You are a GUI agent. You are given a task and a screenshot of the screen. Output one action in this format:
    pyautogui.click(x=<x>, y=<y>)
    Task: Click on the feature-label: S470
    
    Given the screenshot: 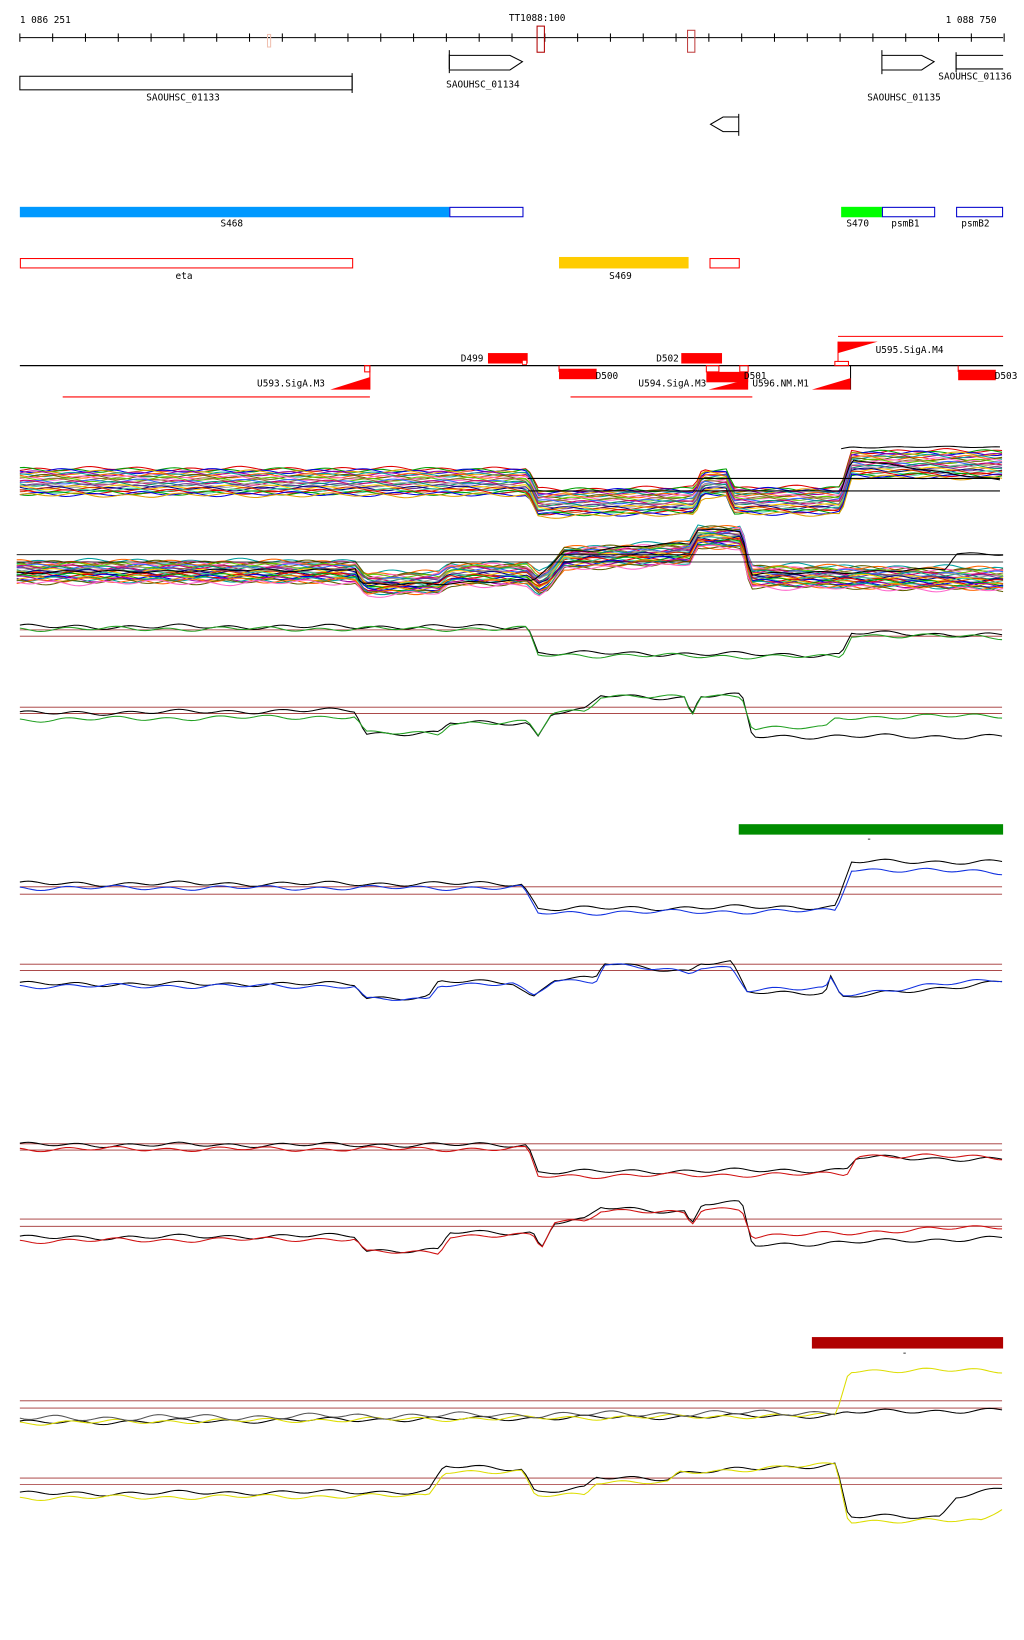 What is the action you would take?
    pyautogui.click(x=857, y=224)
    